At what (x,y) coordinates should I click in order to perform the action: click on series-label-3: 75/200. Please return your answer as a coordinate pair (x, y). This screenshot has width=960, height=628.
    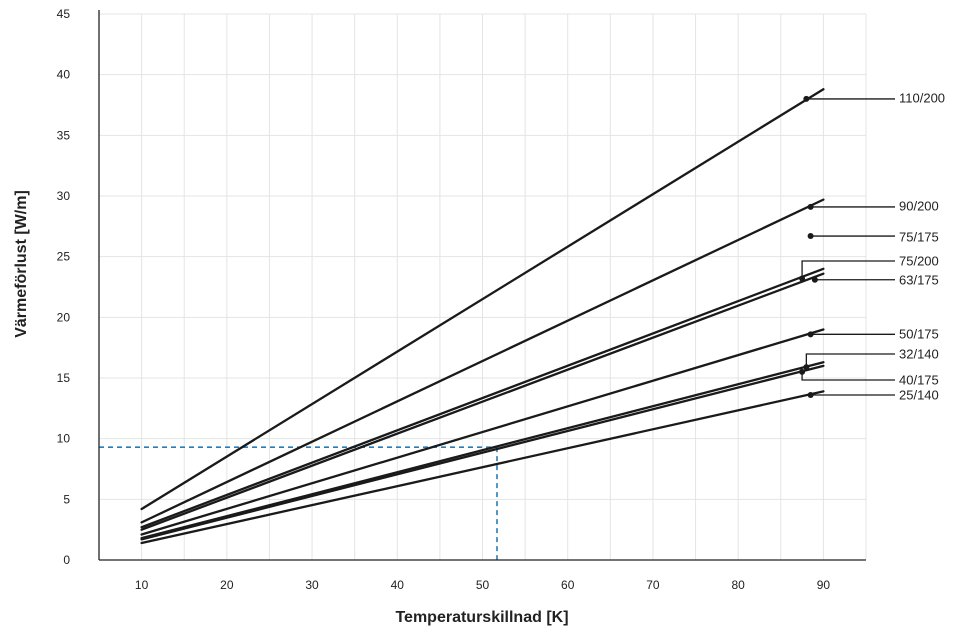
    Looking at the image, I should click on (919, 261).